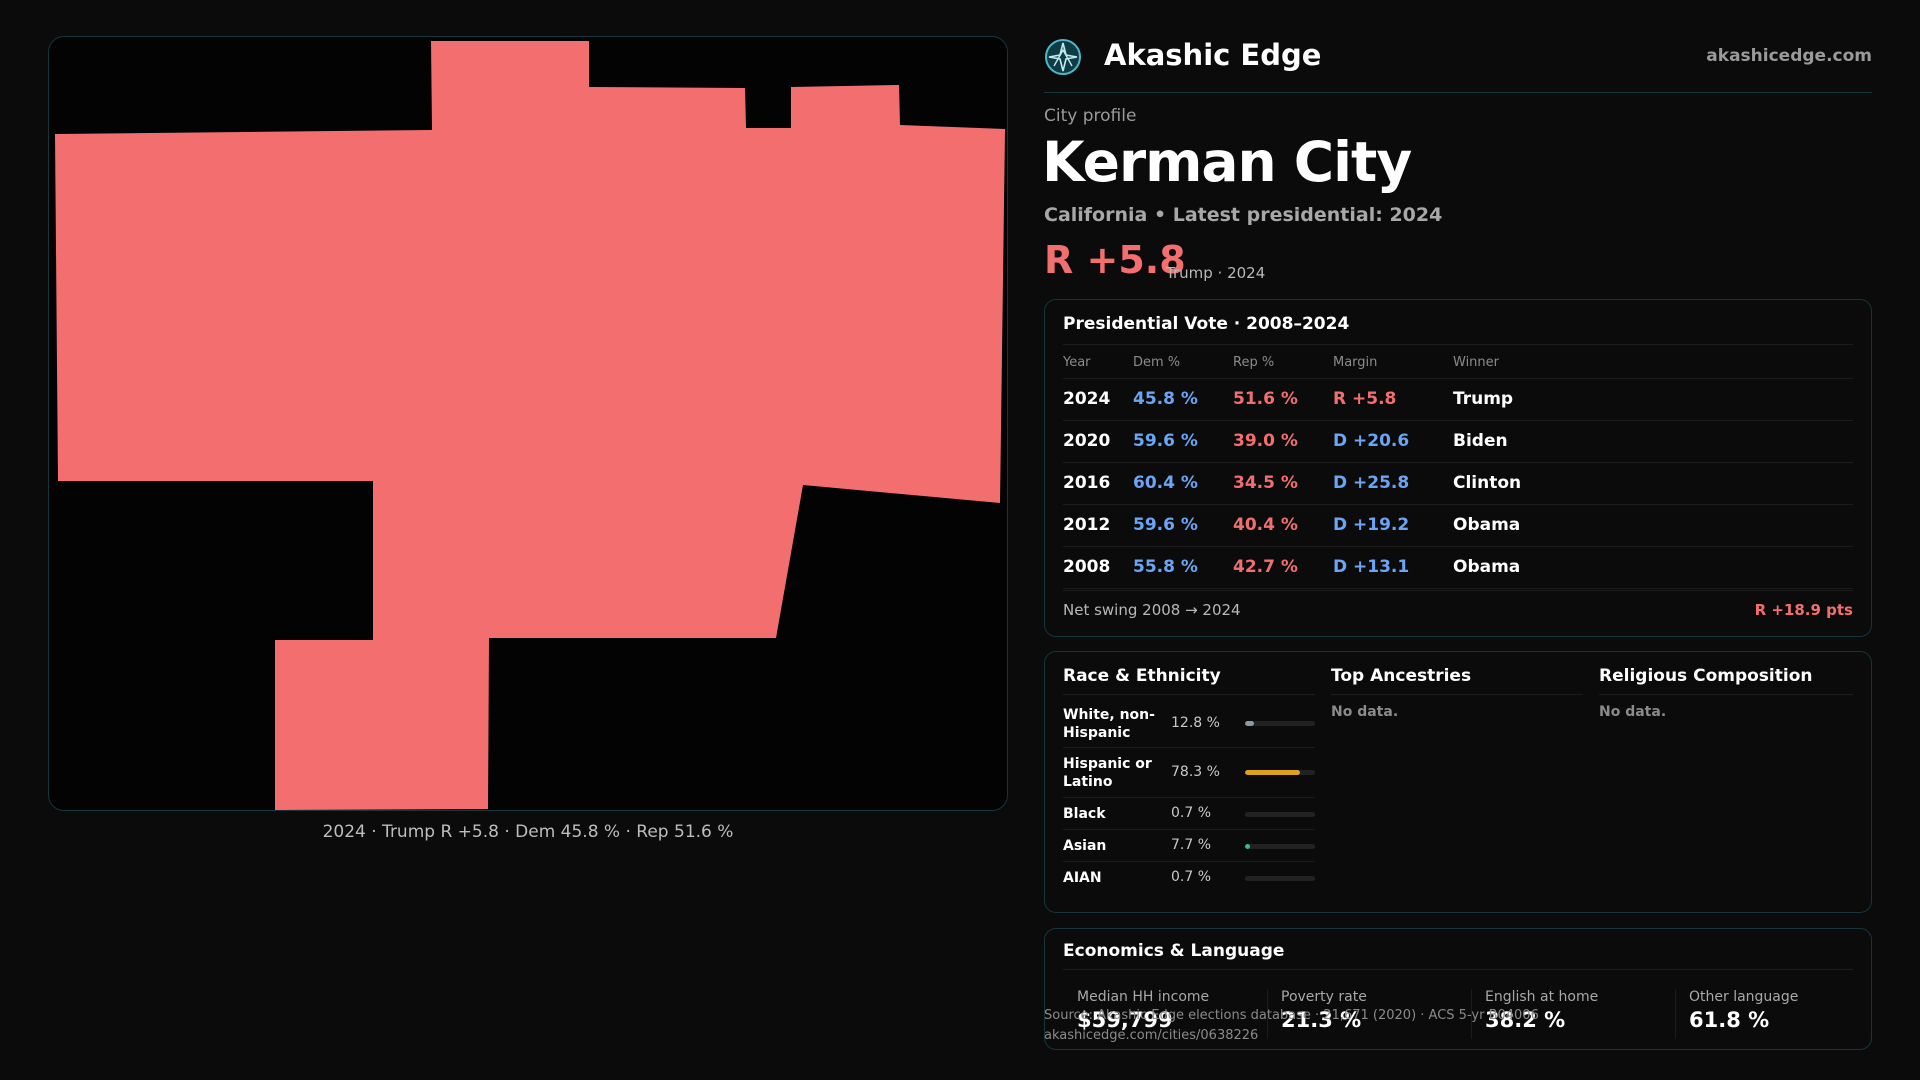  I want to click on column-header: Dem %, so click(1183, 363).